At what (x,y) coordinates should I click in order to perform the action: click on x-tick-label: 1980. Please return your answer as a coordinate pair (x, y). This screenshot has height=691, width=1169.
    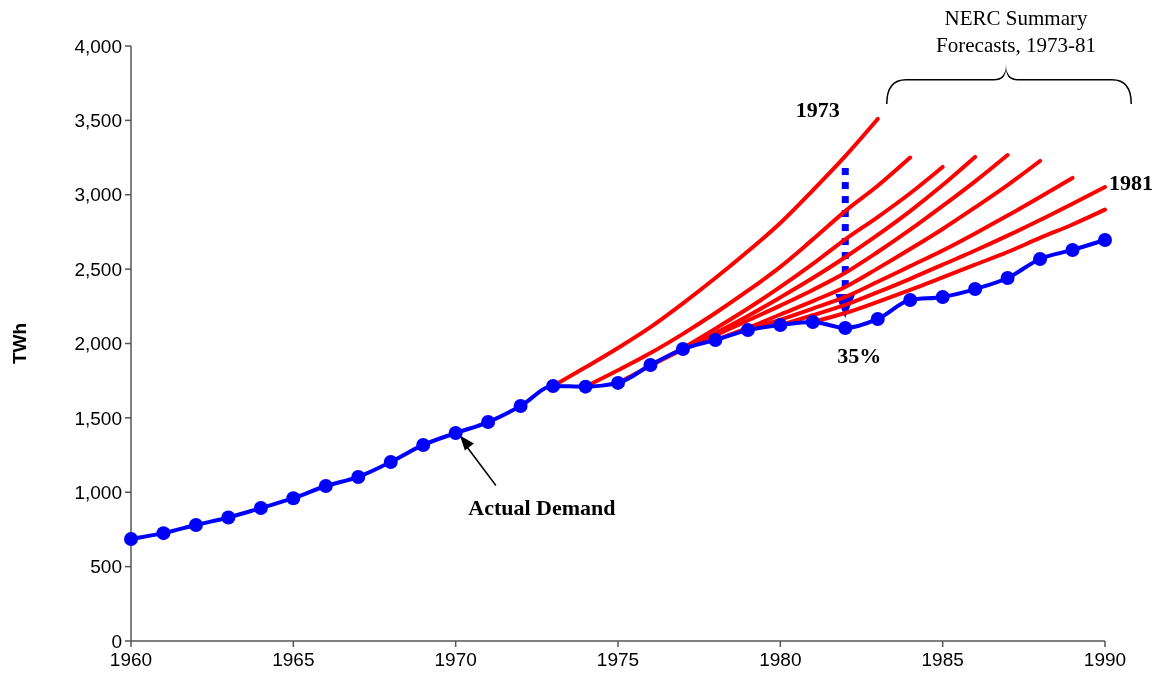
    Looking at the image, I should click on (780, 659).